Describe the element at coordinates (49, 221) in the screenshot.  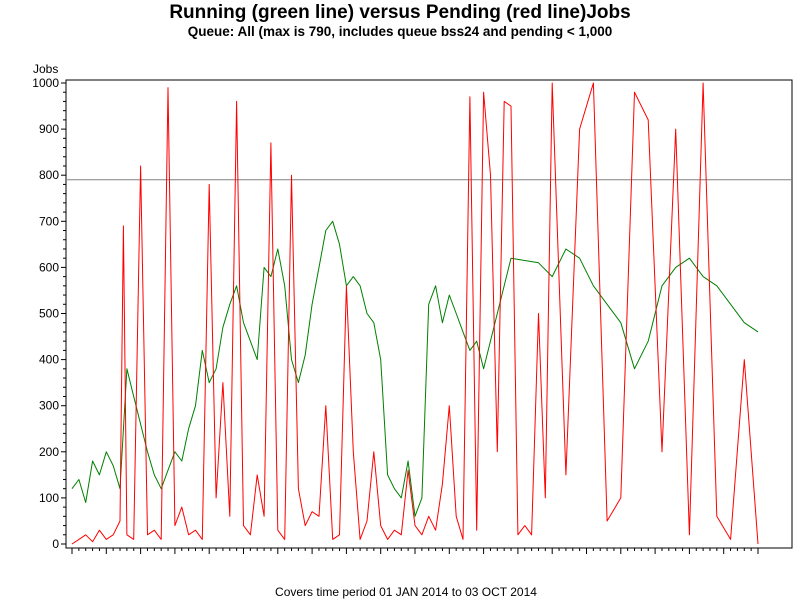
I see `y-tick-label: 700` at that location.